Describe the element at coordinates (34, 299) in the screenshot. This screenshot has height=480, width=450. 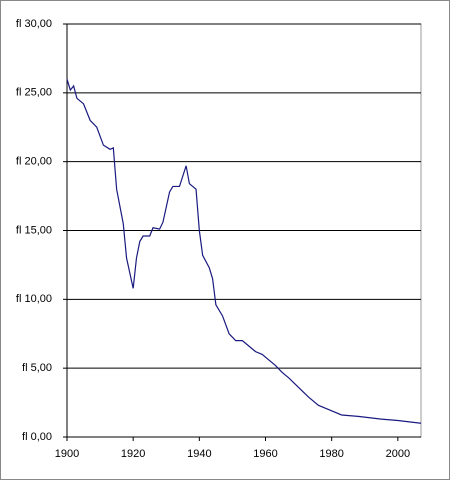
I see `y-tick-label: fl 10,00` at that location.